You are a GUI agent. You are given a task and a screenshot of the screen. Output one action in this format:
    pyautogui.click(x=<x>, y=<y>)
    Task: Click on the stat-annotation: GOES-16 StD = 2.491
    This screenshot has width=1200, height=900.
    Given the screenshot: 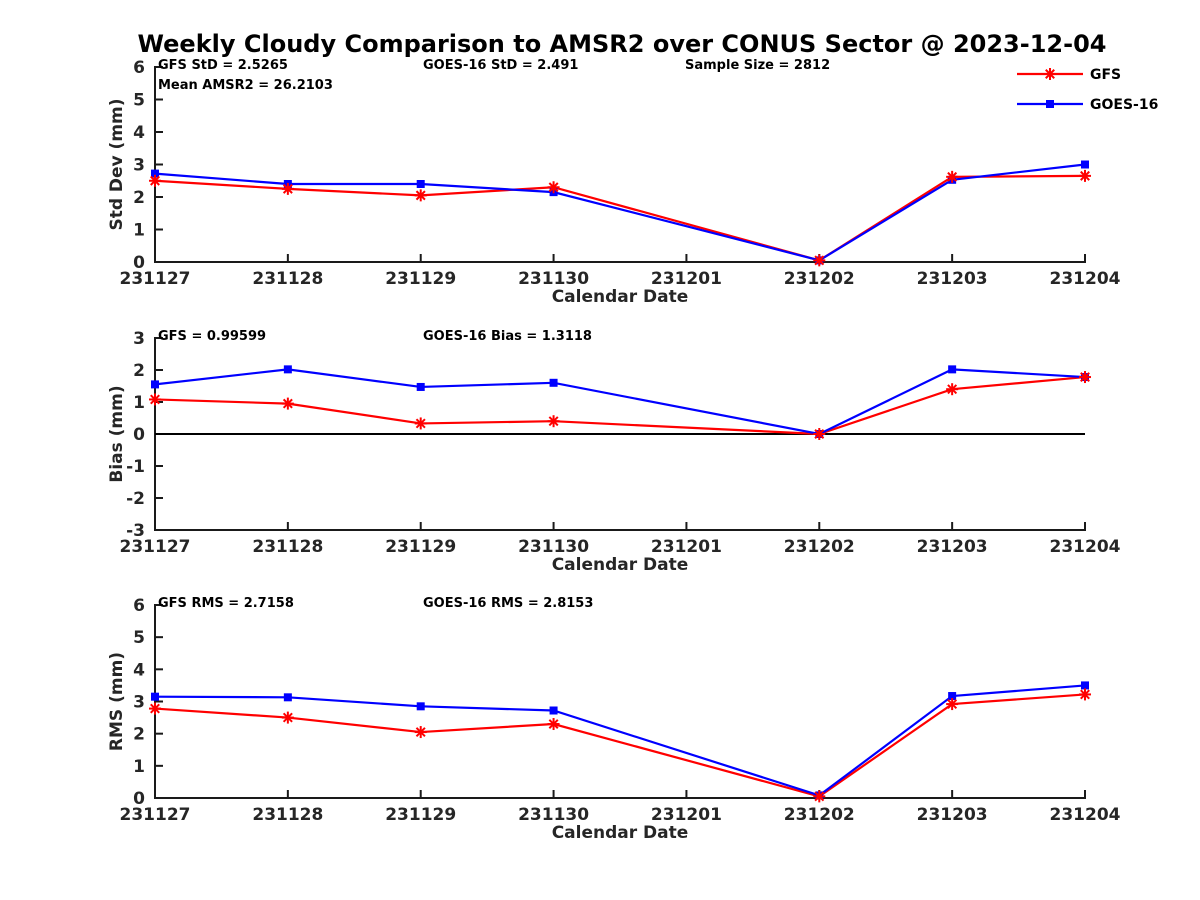 What is the action you would take?
    pyautogui.click(x=500, y=65)
    